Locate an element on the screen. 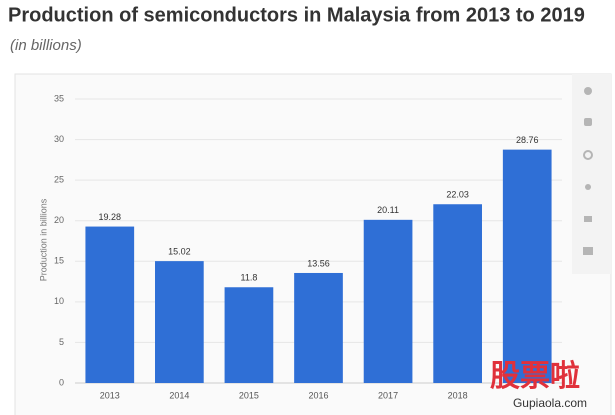  value-label: 13.56 is located at coordinates (318, 263).